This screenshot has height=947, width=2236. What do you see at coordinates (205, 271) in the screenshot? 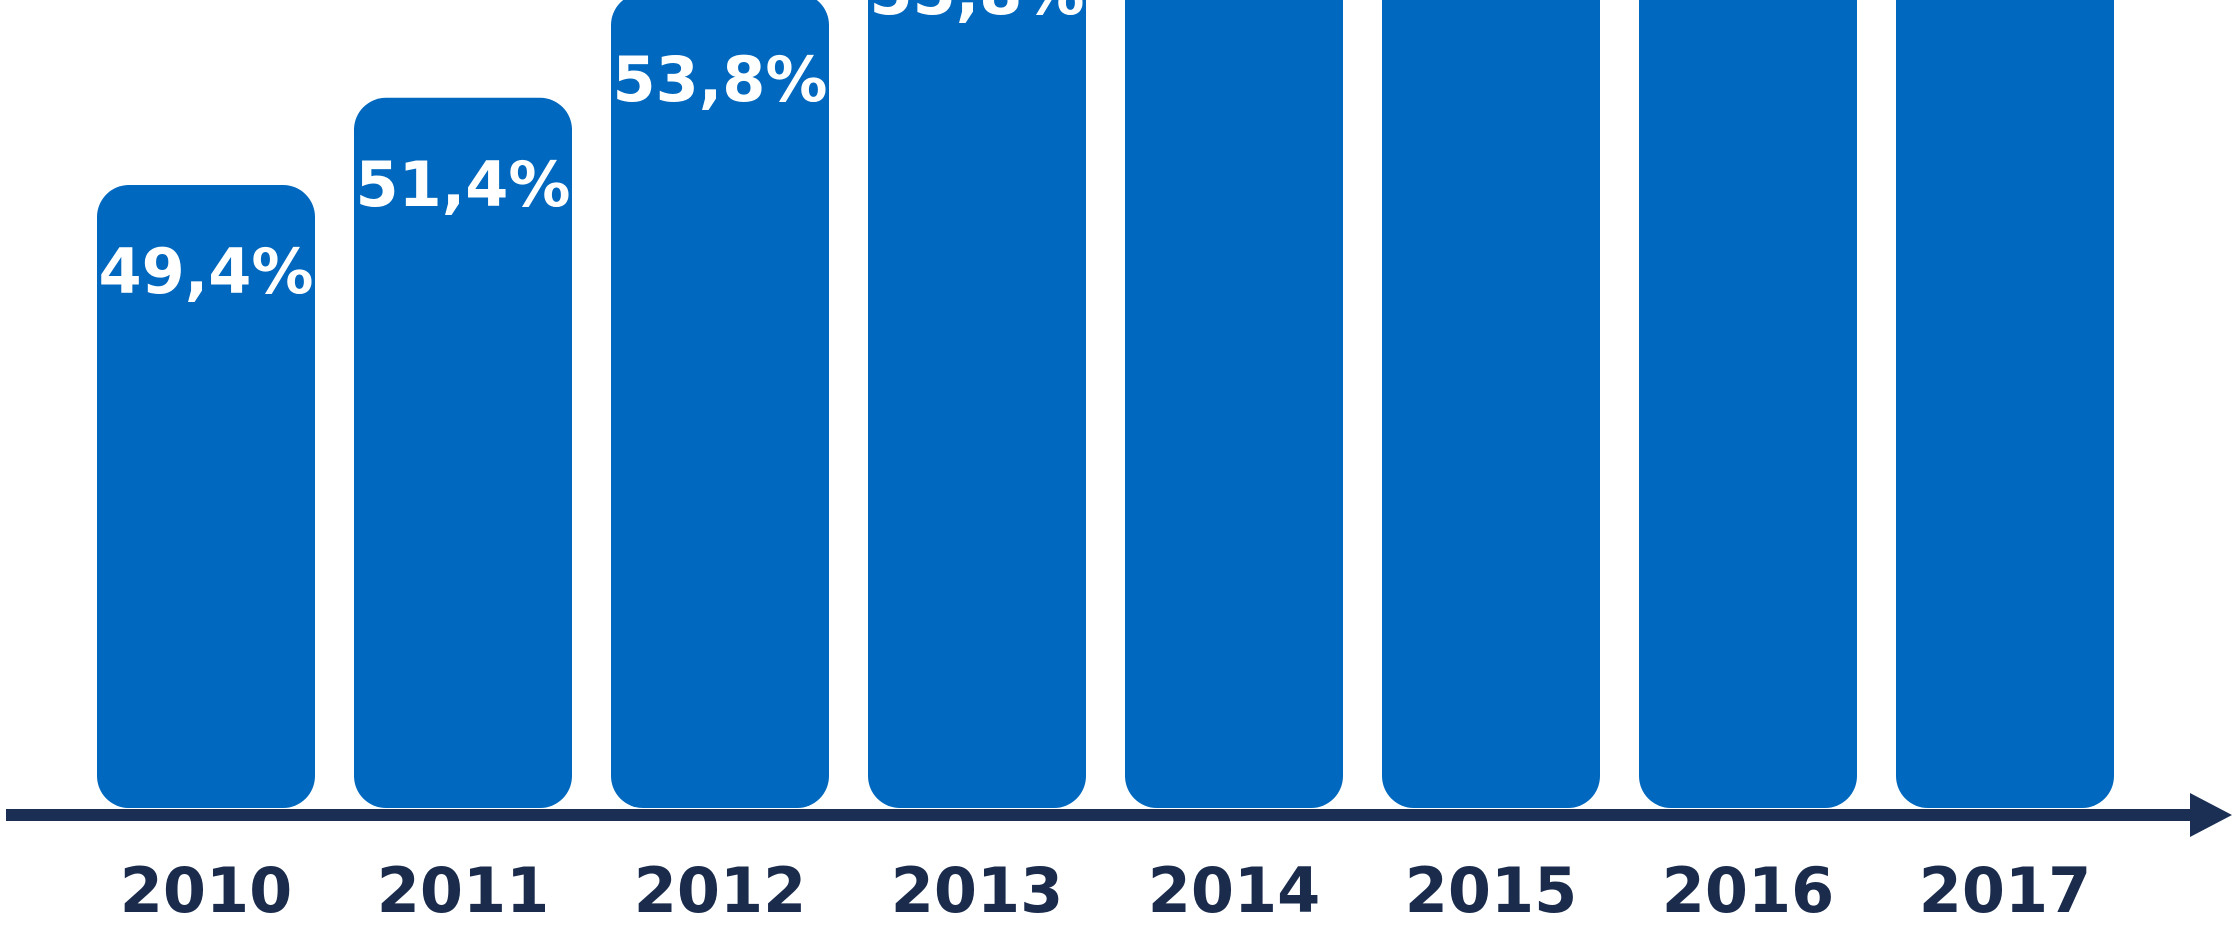
I see `bar-value-label-2010: 49,4%` at bounding box center [205, 271].